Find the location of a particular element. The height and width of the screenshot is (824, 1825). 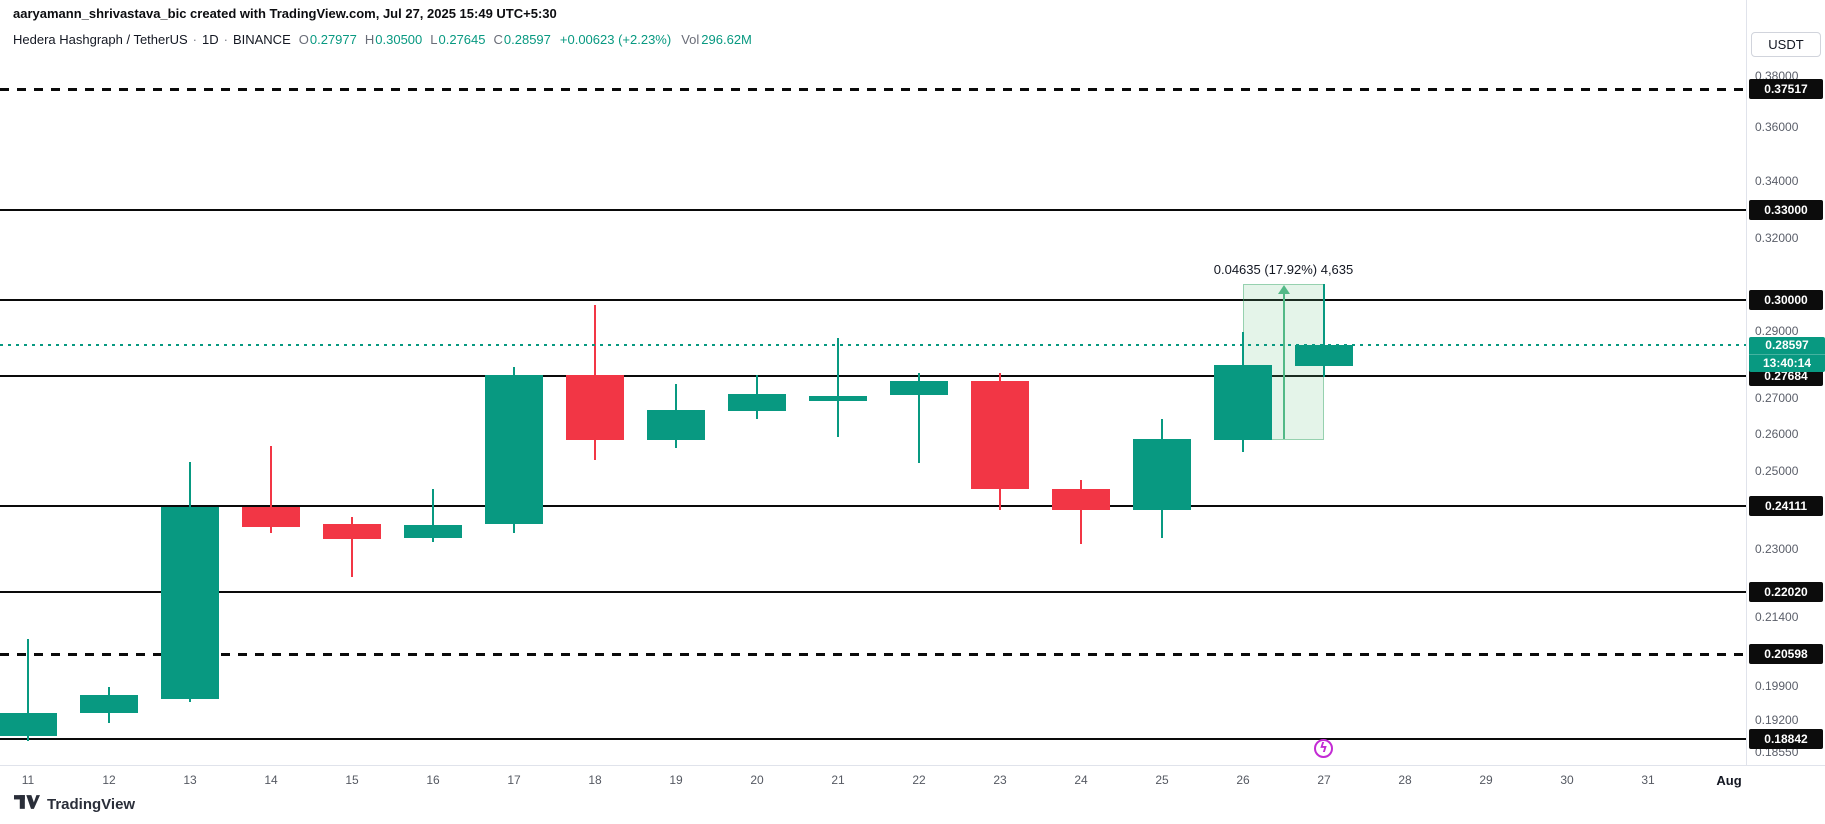

time-tick-label: 30 is located at coordinates (1567, 780).